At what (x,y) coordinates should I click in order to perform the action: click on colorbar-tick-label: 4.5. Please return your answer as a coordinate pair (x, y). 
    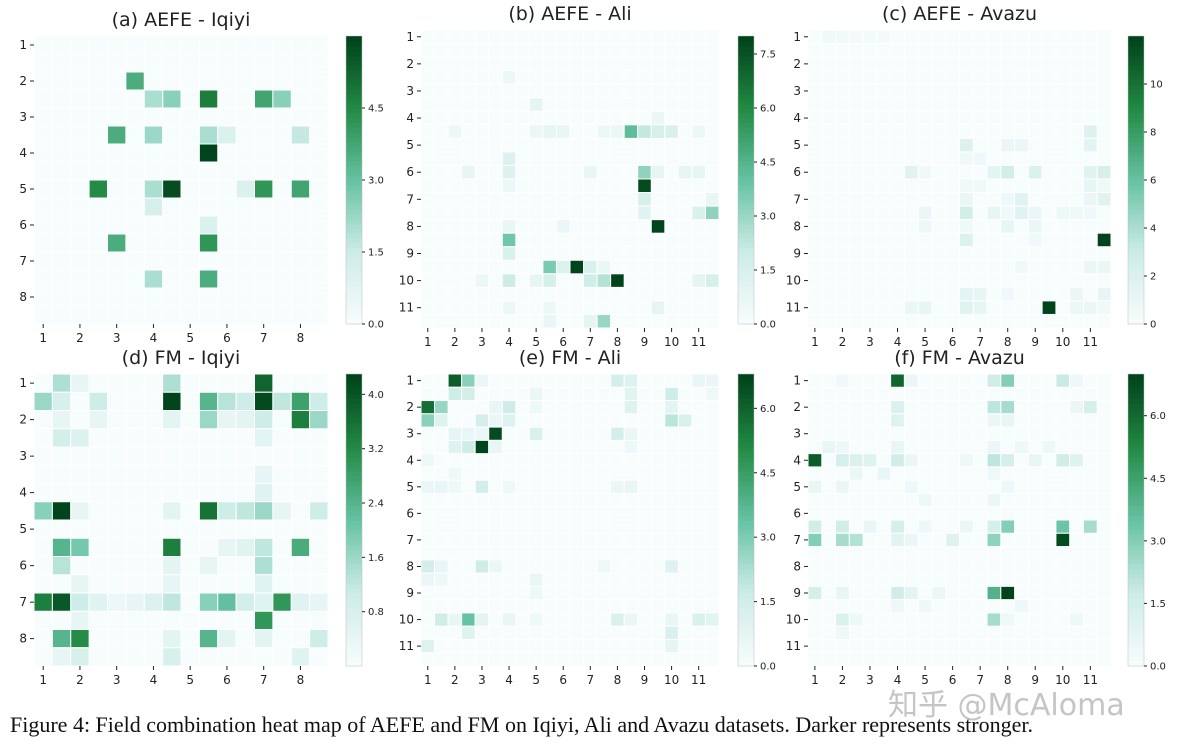
    Looking at the image, I should click on (1158, 479).